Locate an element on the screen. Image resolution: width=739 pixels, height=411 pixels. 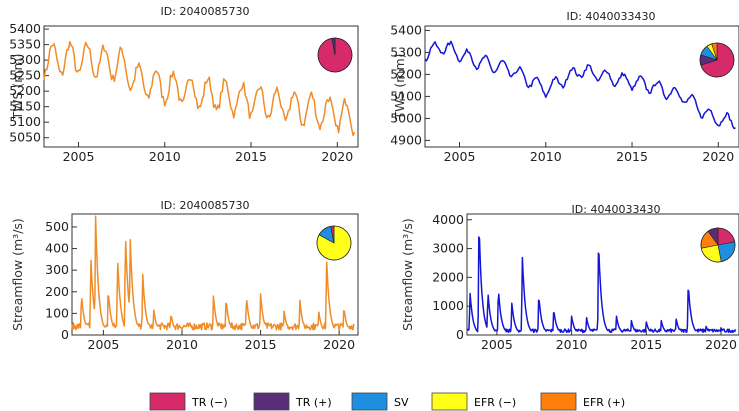
y-tick-label: 5000 is located at coordinates (406, 117).